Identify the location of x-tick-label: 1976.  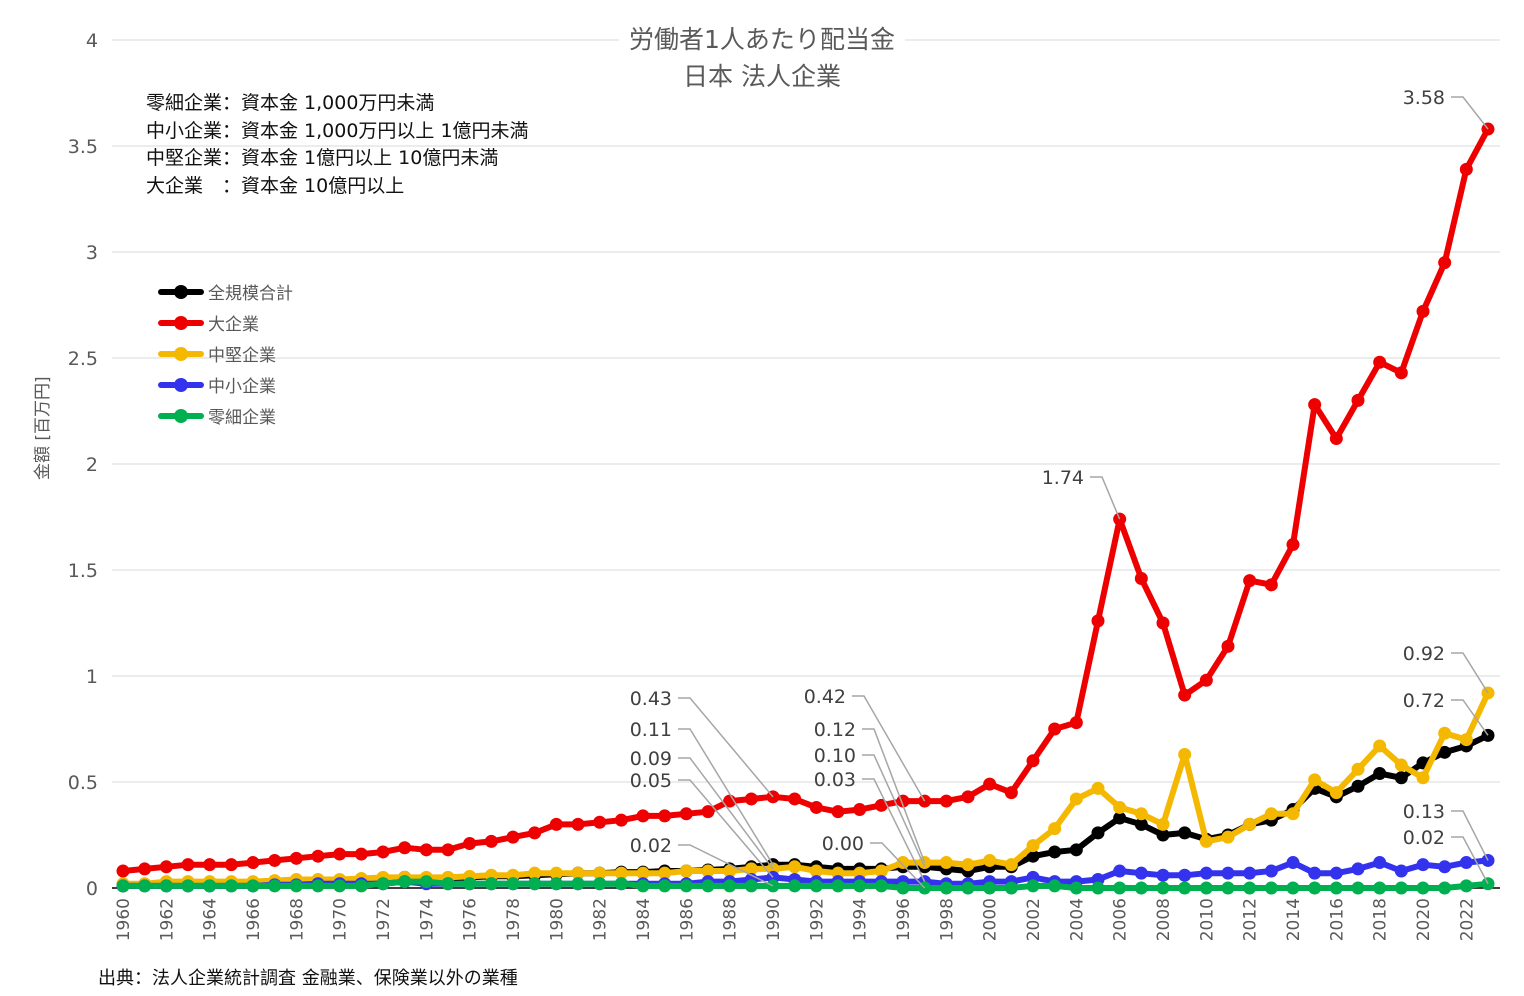
(471, 919).